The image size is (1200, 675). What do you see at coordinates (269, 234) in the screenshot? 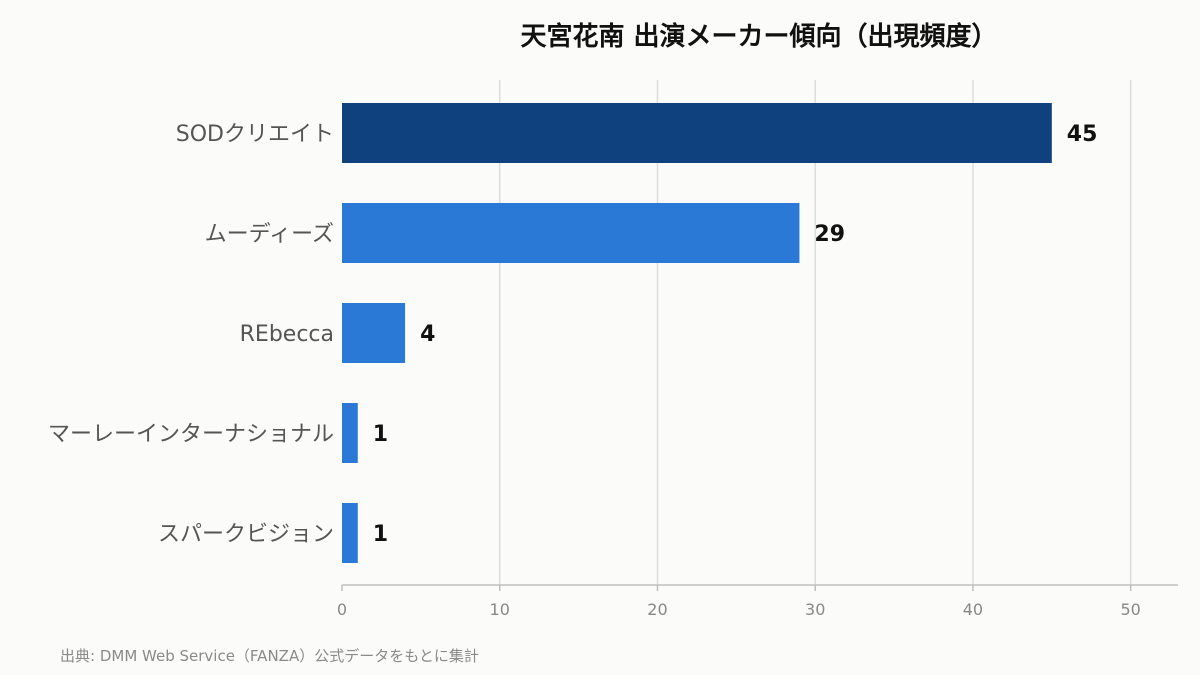
I see `category-label: ムーディーズ` at bounding box center [269, 234].